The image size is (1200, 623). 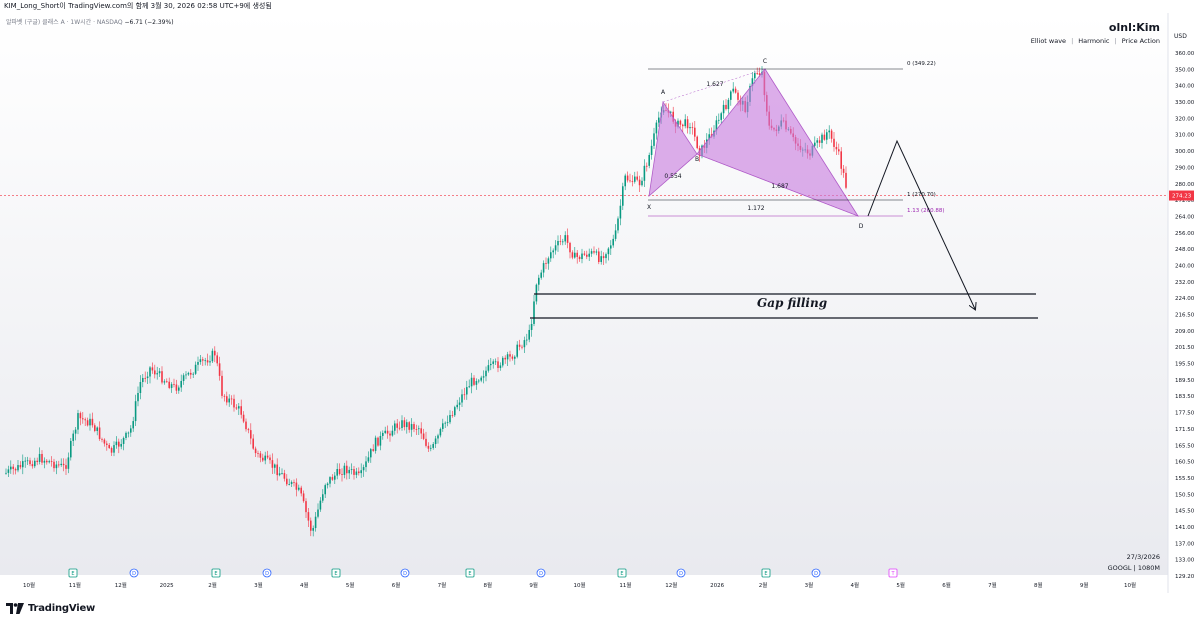 I want to click on harmonic-bcd-triangle, so click(x=777, y=142).